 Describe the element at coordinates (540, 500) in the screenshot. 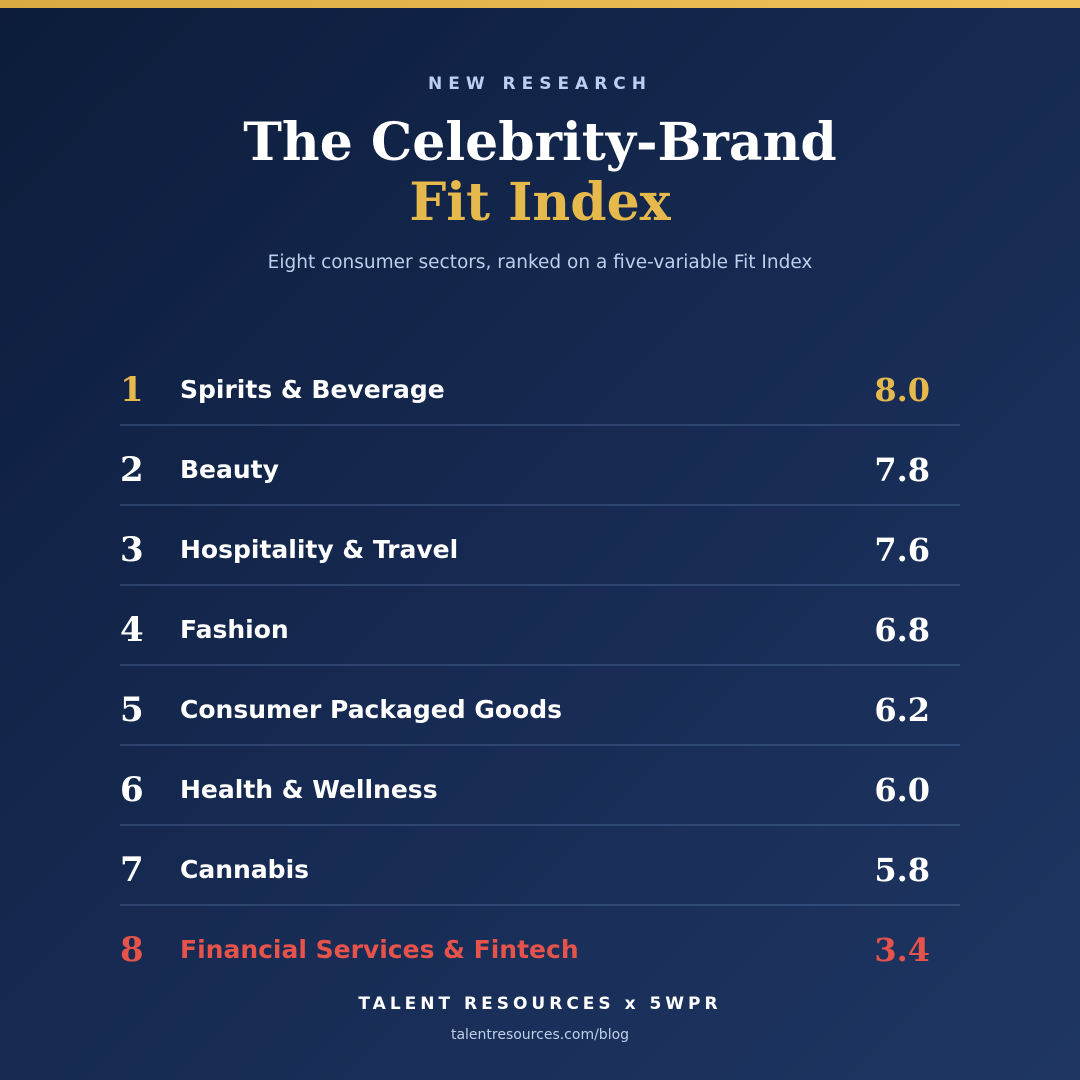

I see `ranking-row: 2 Beauty 7.8` at that location.